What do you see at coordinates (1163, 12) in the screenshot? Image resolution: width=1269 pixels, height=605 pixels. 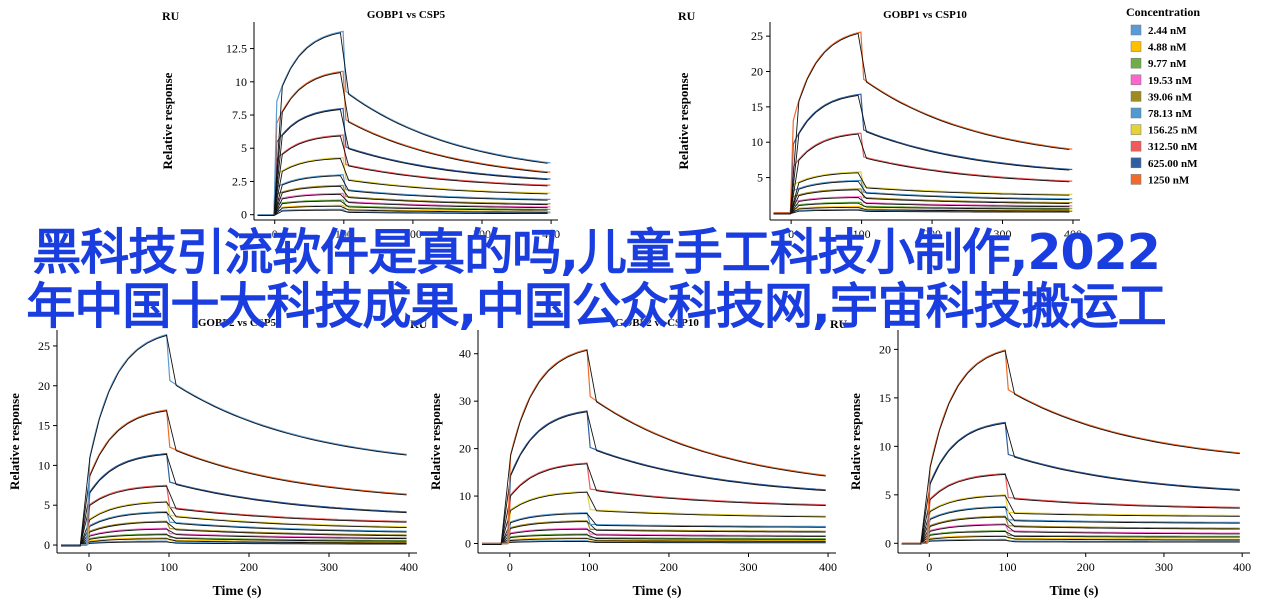 I see `legend-title: Concentration` at bounding box center [1163, 12].